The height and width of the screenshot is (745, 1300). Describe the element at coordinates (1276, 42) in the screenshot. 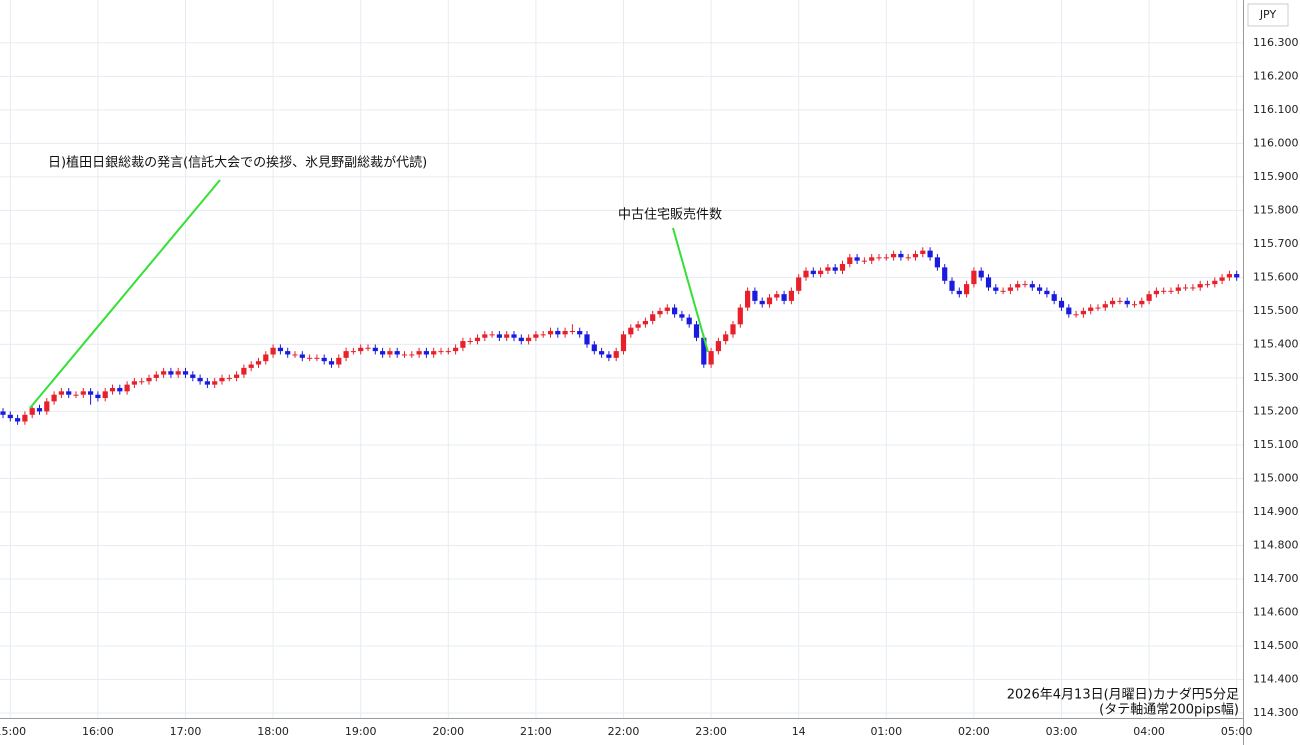

I see `y-tick-label: 116.300` at that location.